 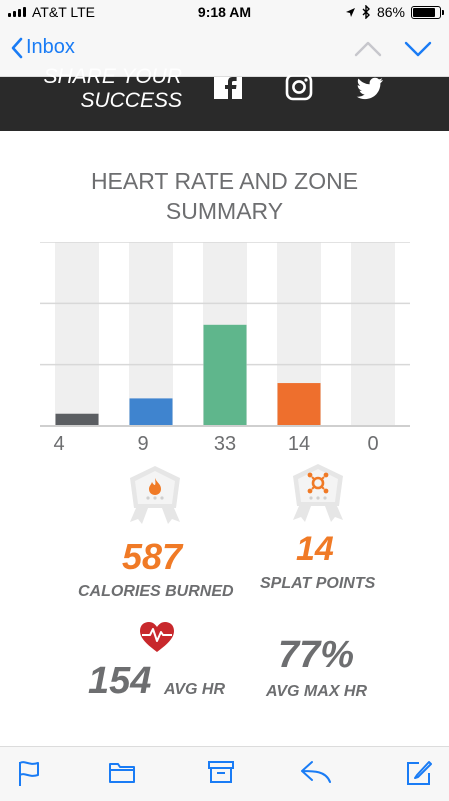 What do you see at coordinates (366, 12) in the screenshot?
I see `bluetooth-icon` at bounding box center [366, 12].